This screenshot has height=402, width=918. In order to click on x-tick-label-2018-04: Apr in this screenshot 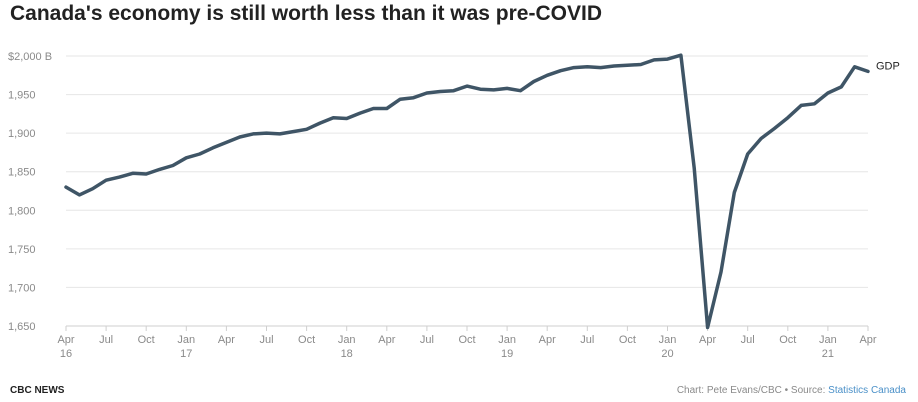, I will do `click(386, 340)`.